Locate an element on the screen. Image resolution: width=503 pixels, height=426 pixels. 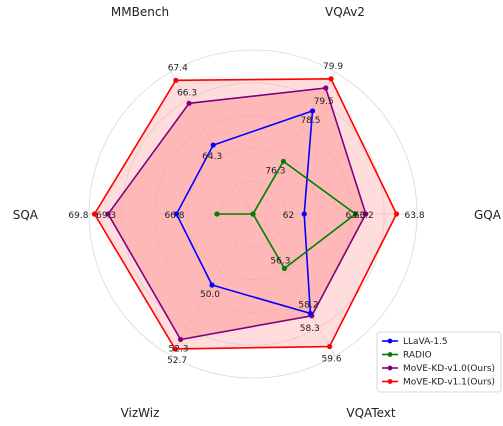
legend-label-move-kd-v1-0-ours: MoVE-KD-v1.0(Ours) is located at coordinates (449, 369).